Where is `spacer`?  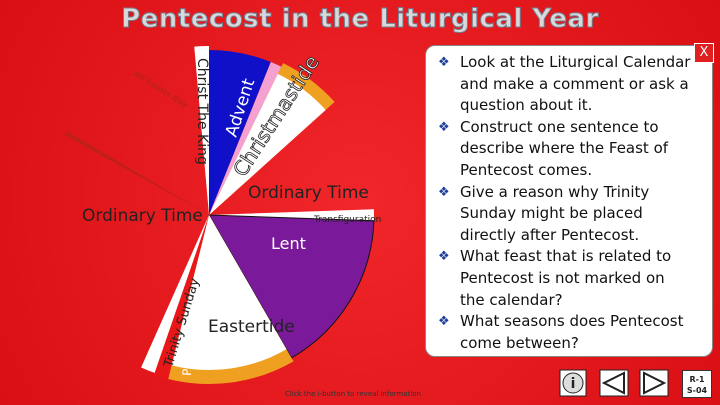 spacer is located at coordinates (33, 35).